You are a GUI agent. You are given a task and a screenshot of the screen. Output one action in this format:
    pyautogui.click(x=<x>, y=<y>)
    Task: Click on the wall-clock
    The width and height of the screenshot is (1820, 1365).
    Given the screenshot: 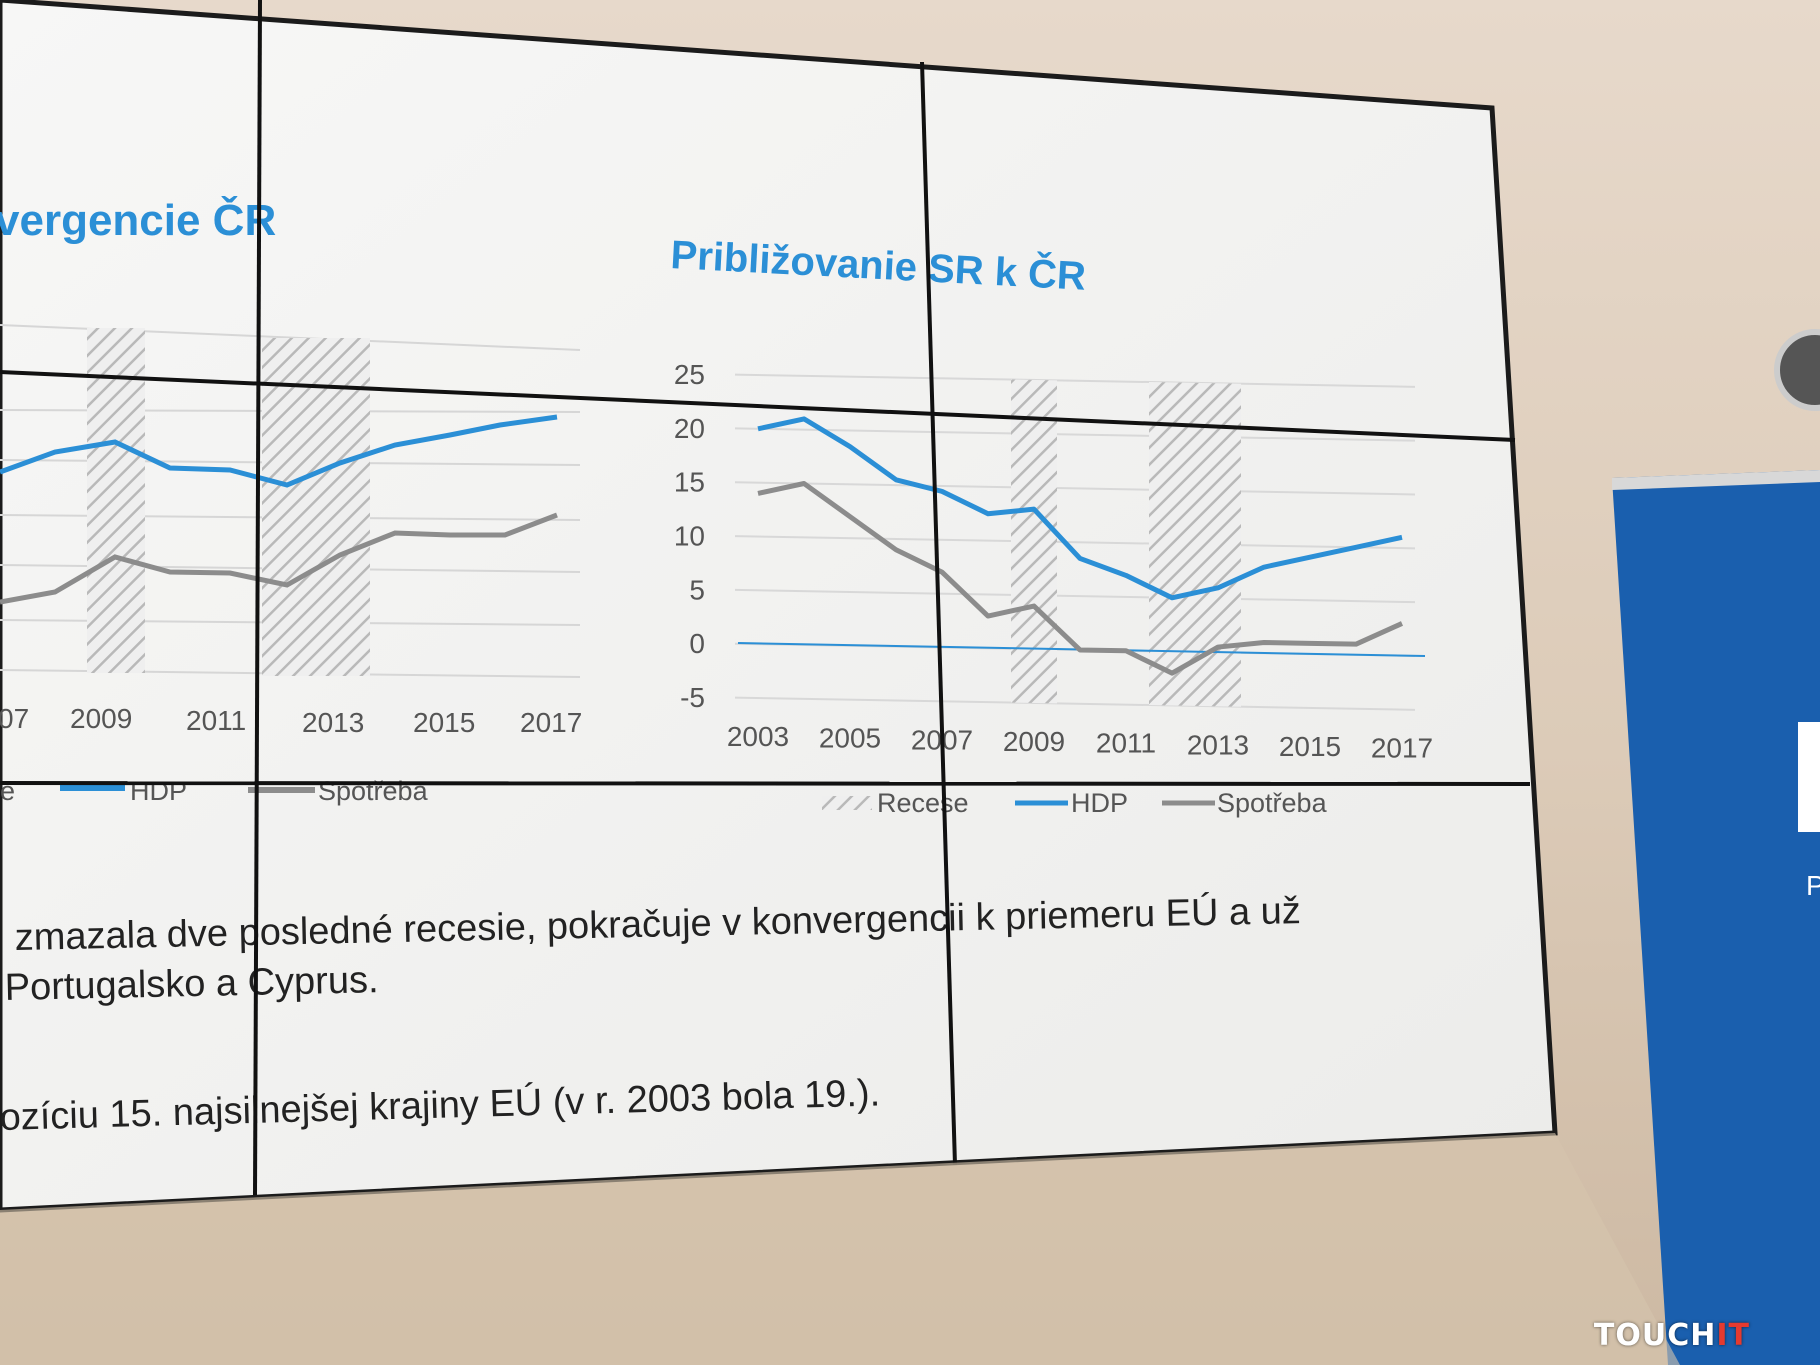 What is the action you would take?
    pyautogui.click(x=1797, y=370)
    